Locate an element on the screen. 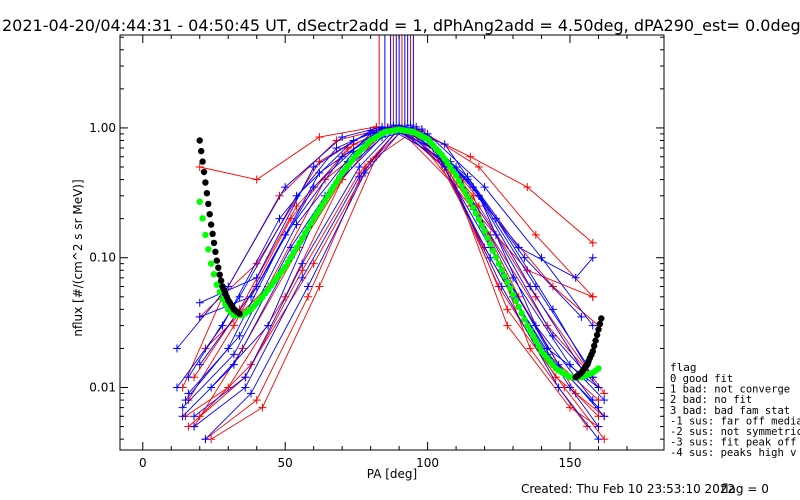 The image size is (800, 500). y-tick-label: 1.00 is located at coordinates (102, 128).